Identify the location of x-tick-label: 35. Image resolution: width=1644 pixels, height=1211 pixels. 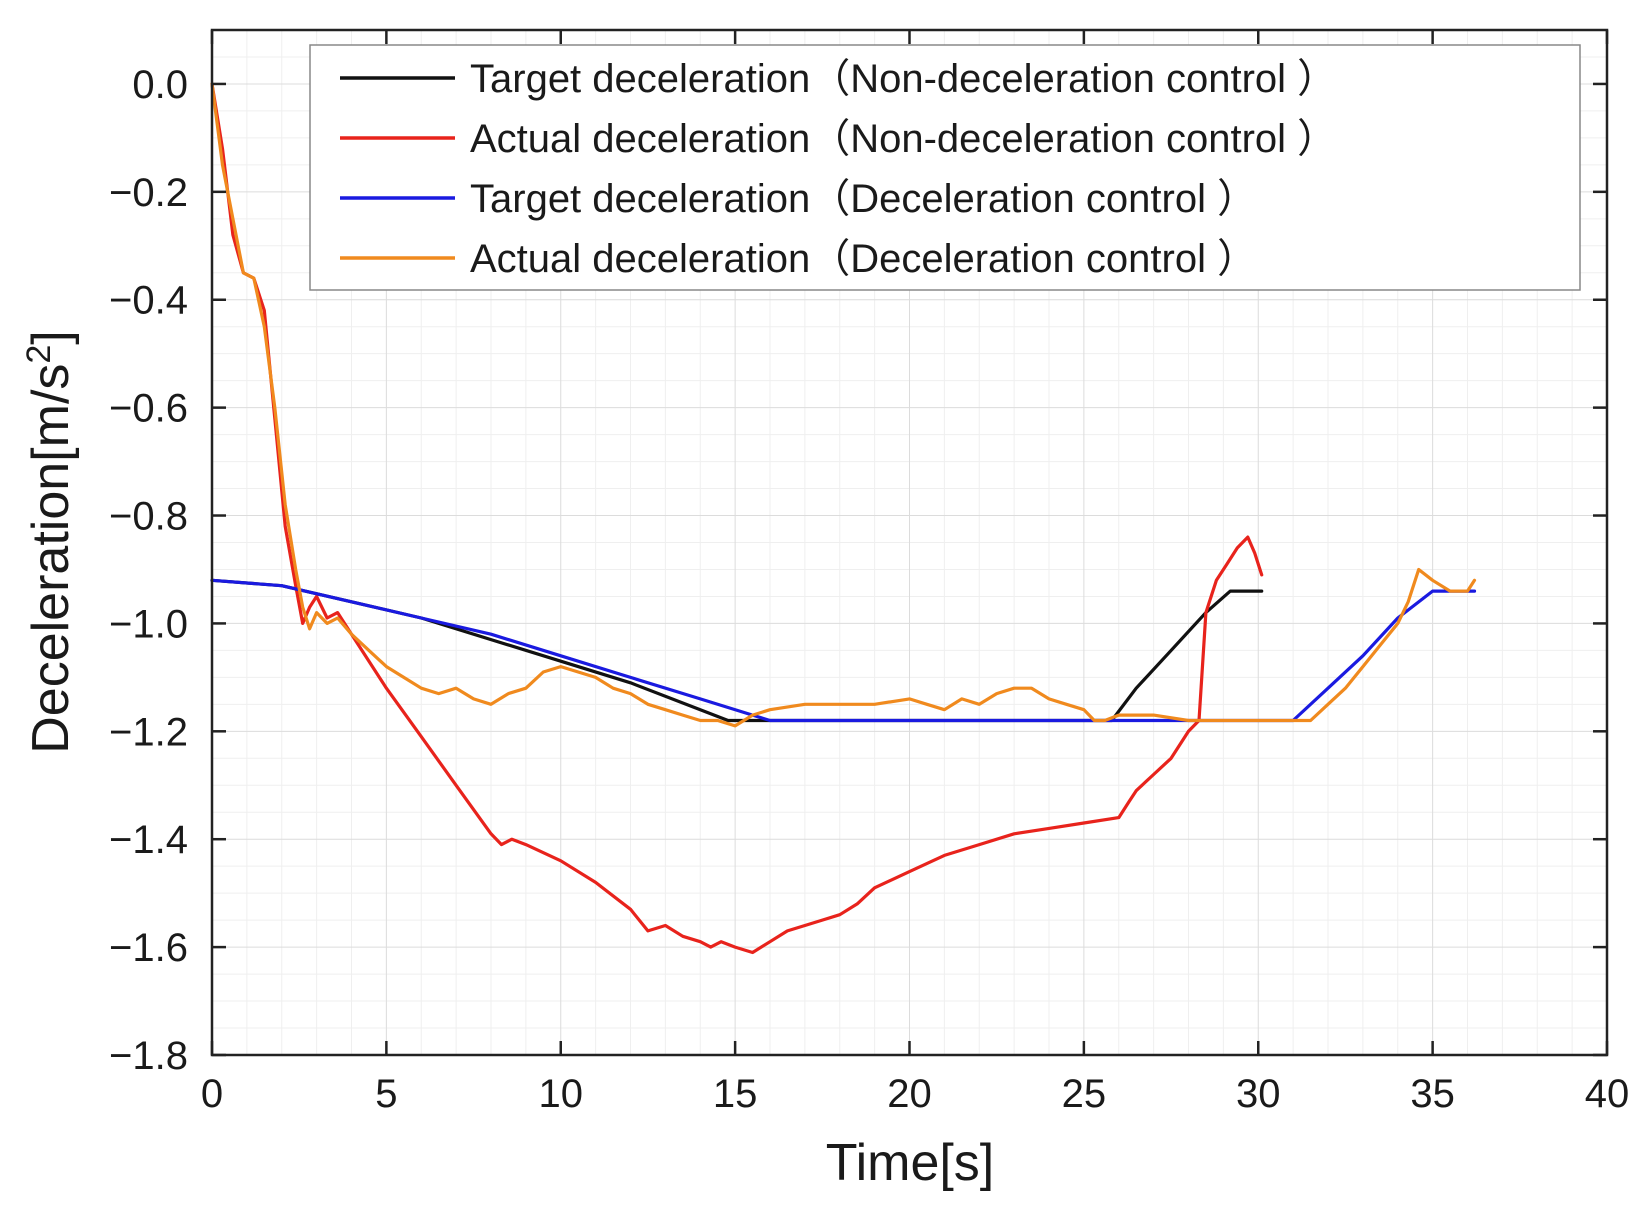
(1432, 1094).